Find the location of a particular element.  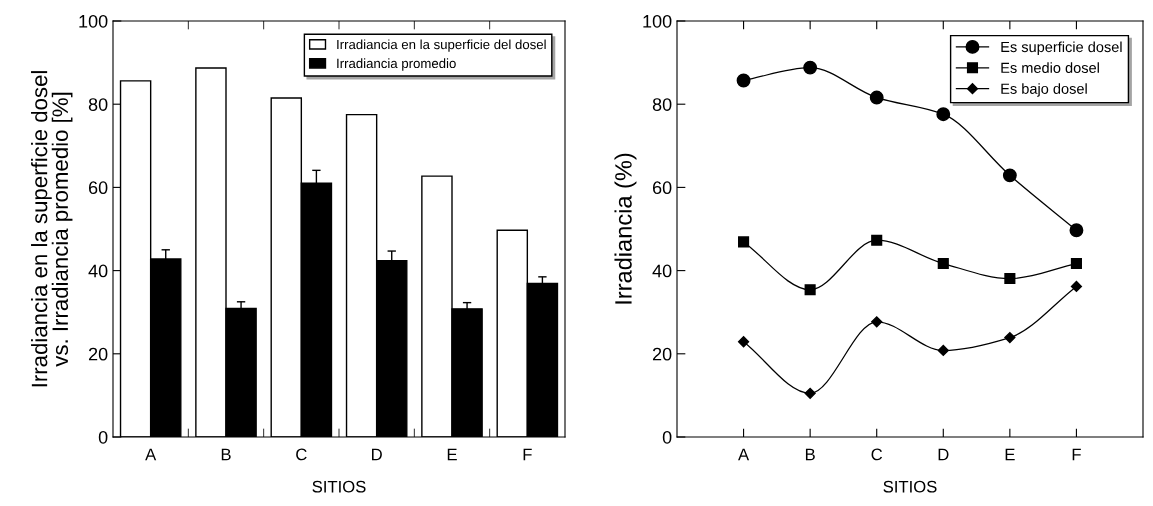

legend-label: Es bajo dosel is located at coordinates (1044, 90).